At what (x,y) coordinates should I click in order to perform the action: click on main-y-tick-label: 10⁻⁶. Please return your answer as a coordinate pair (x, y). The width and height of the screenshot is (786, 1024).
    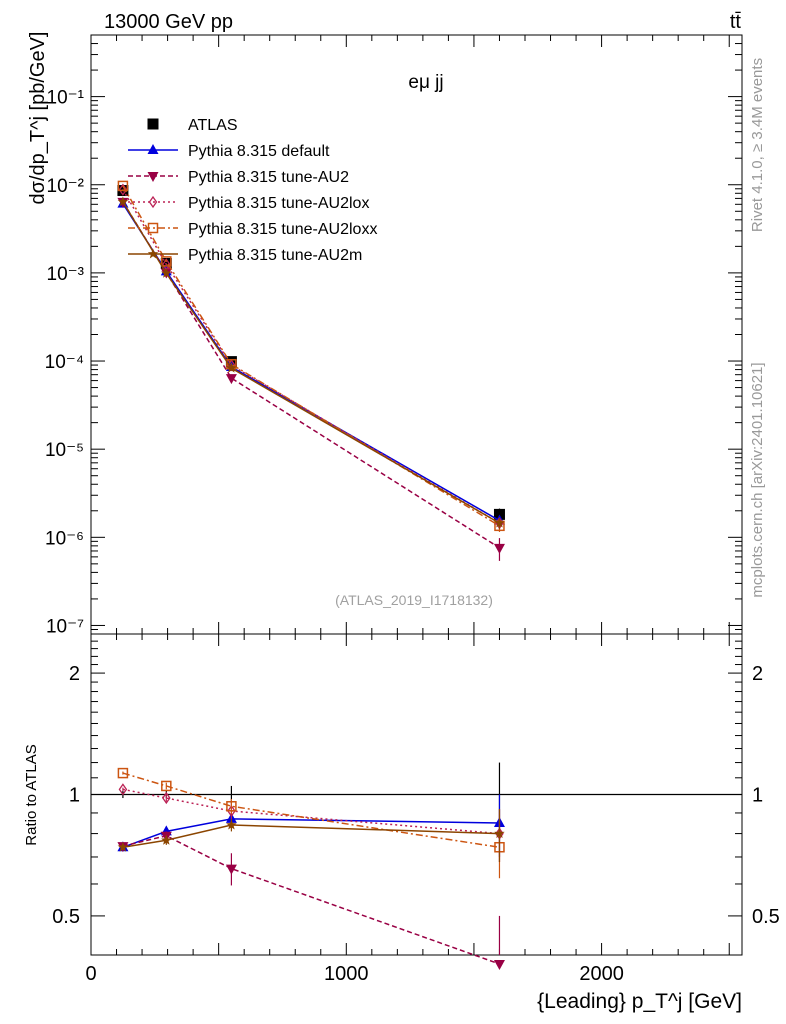
    Looking at the image, I should click on (64, 538).